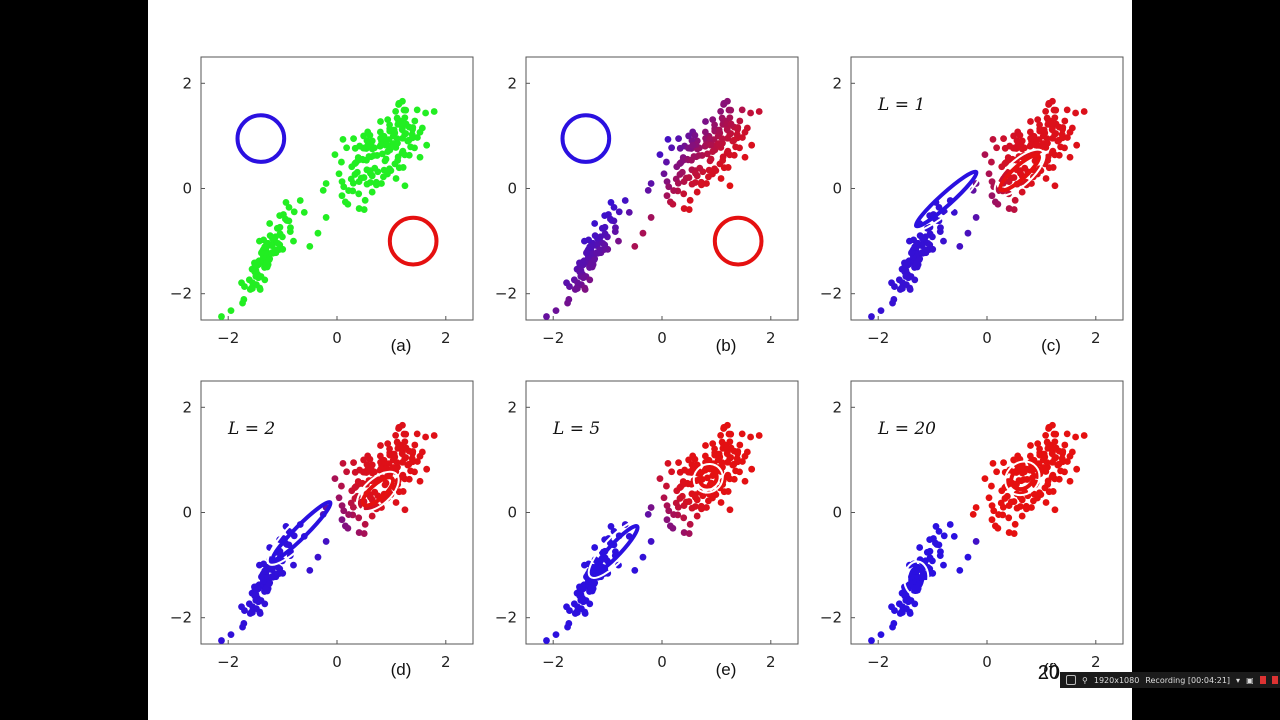 This screenshot has height=720, width=1280. I want to click on screen-recorder-bar: ⚲ 1920x1080 Recording [00:04:21] ▾ ▣, so click(1170, 680).